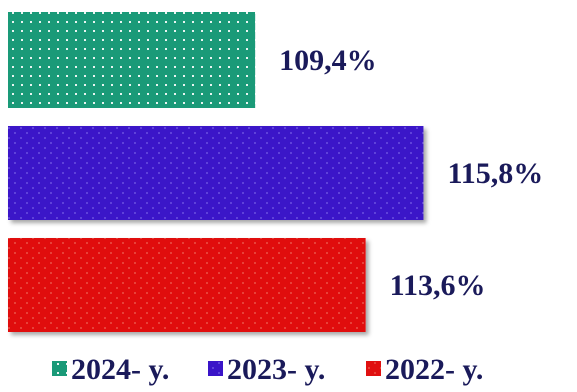  Describe the element at coordinates (120, 369) in the screenshot. I see `legend-label-2024: 2024- y.` at that location.